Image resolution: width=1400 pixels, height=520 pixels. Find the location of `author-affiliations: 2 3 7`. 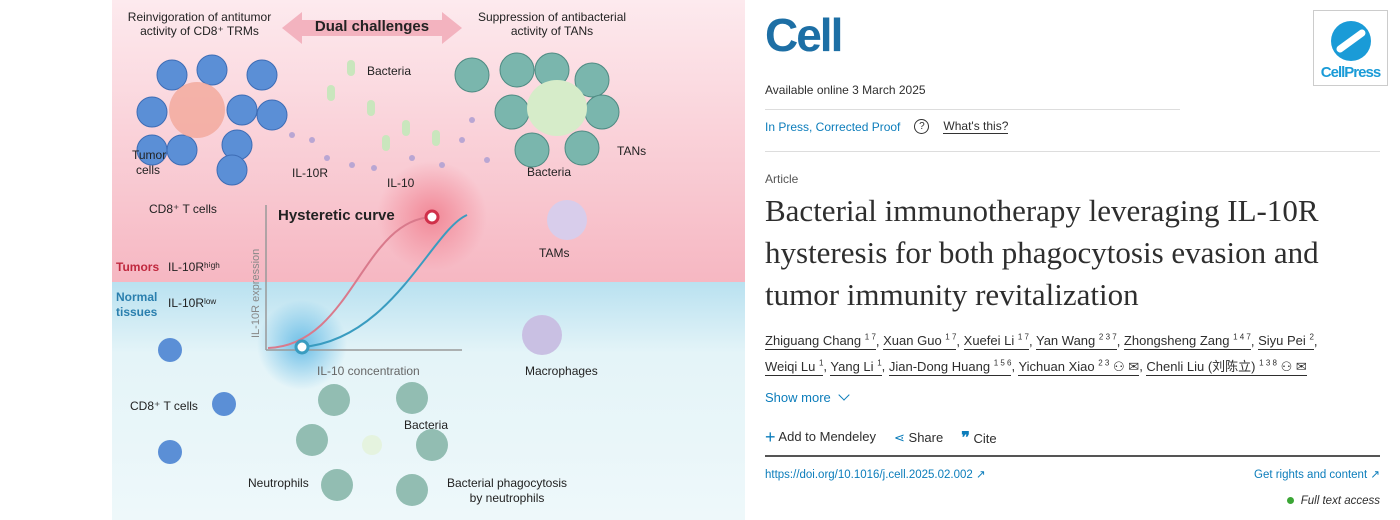

author-affiliations: 2 3 7 is located at coordinates (1107, 337).